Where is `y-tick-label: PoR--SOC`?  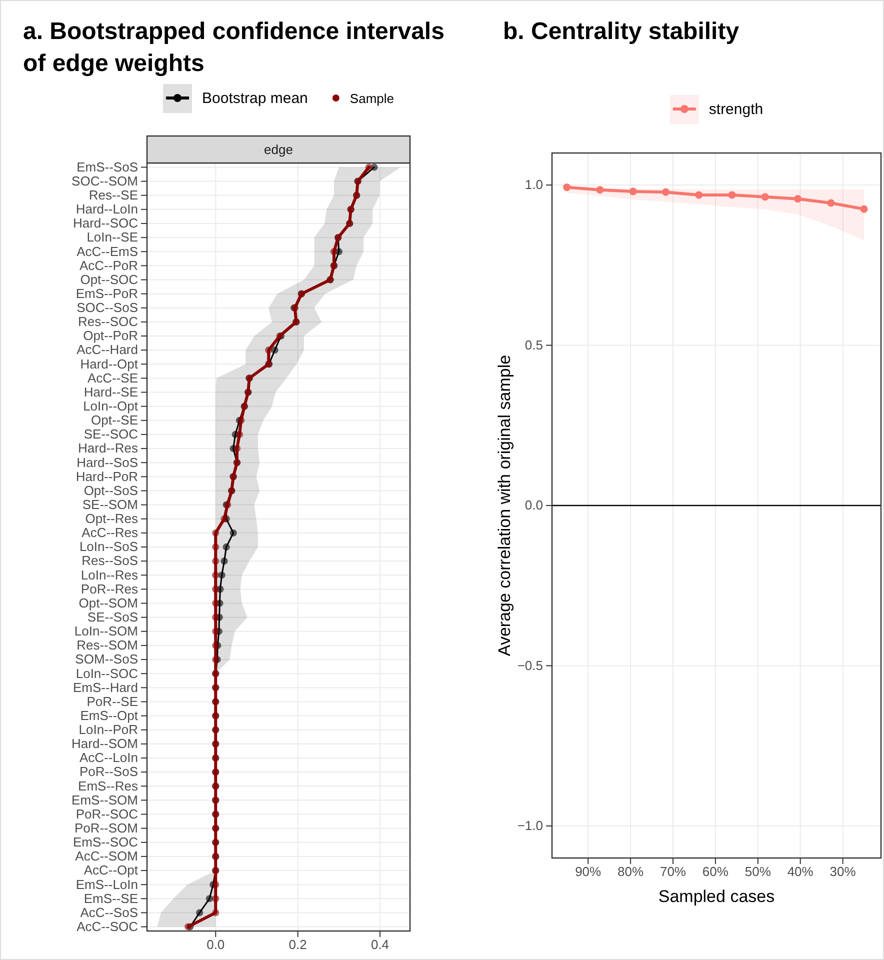 y-tick-label: PoR--SOC is located at coordinates (107, 814).